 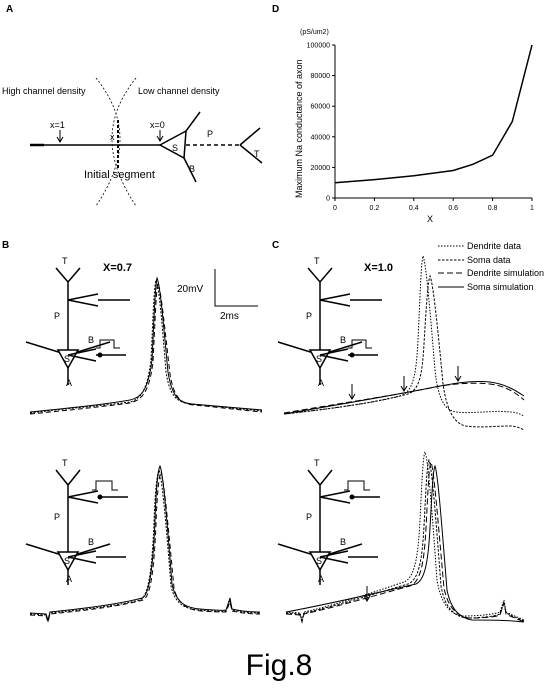 I want to click on legend-soma-data: Soma data, so click(x=489, y=260).